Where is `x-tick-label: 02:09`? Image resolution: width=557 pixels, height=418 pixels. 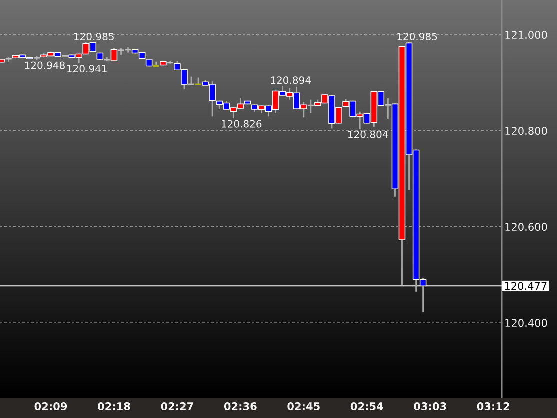
x-tick-label: 02:09 is located at coordinates (51, 406).